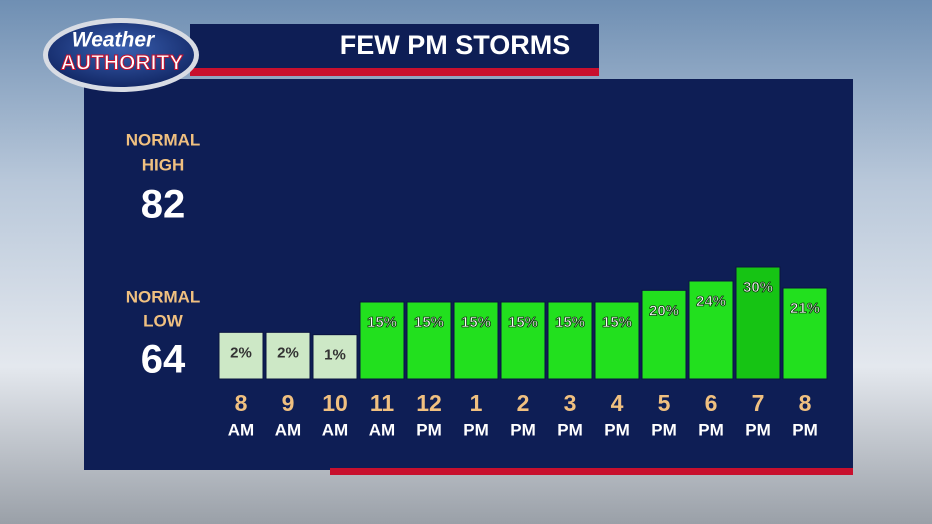 Image resolution: width=932 pixels, height=524 pixels. Describe the element at coordinates (570, 403) in the screenshot. I see `x-tick-label: 3` at that location.